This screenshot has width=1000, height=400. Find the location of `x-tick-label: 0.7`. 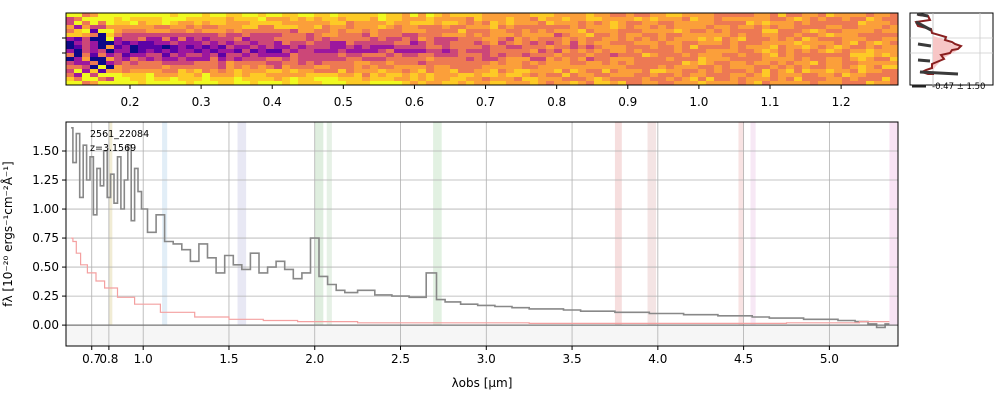

x-tick-label: 0.7 is located at coordinates (91, 359).